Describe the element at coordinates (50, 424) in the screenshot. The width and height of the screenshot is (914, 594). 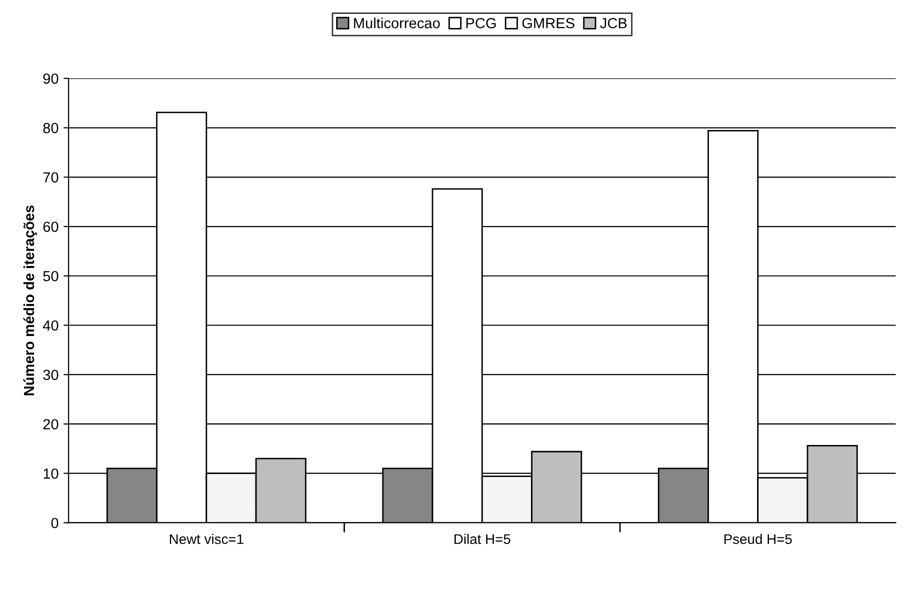
I see `y-tick-label: 20` at that location.